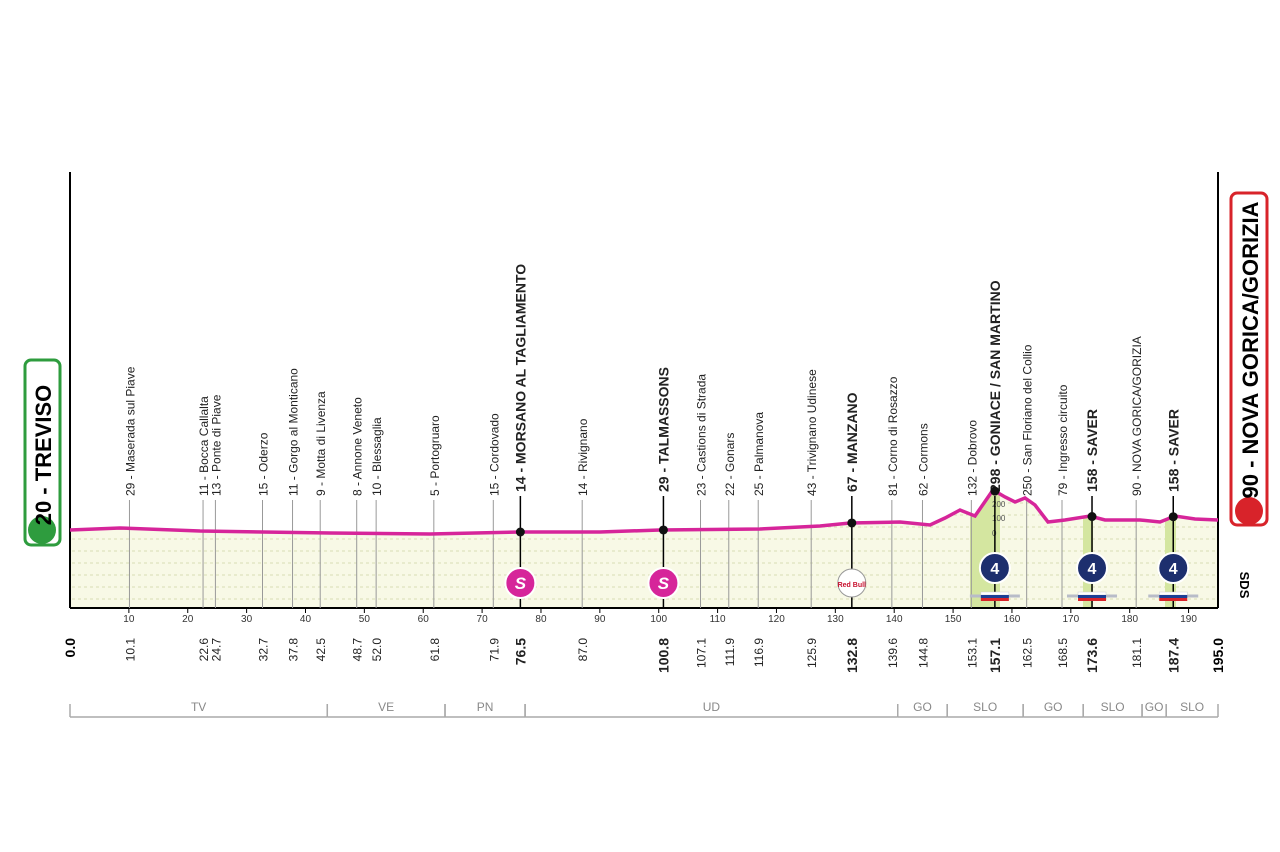 Image resolution: width=1280 pixels, height=852 pixels. I want to click on waypoint-label: 10 - Blessaglia, so click(377, 456).